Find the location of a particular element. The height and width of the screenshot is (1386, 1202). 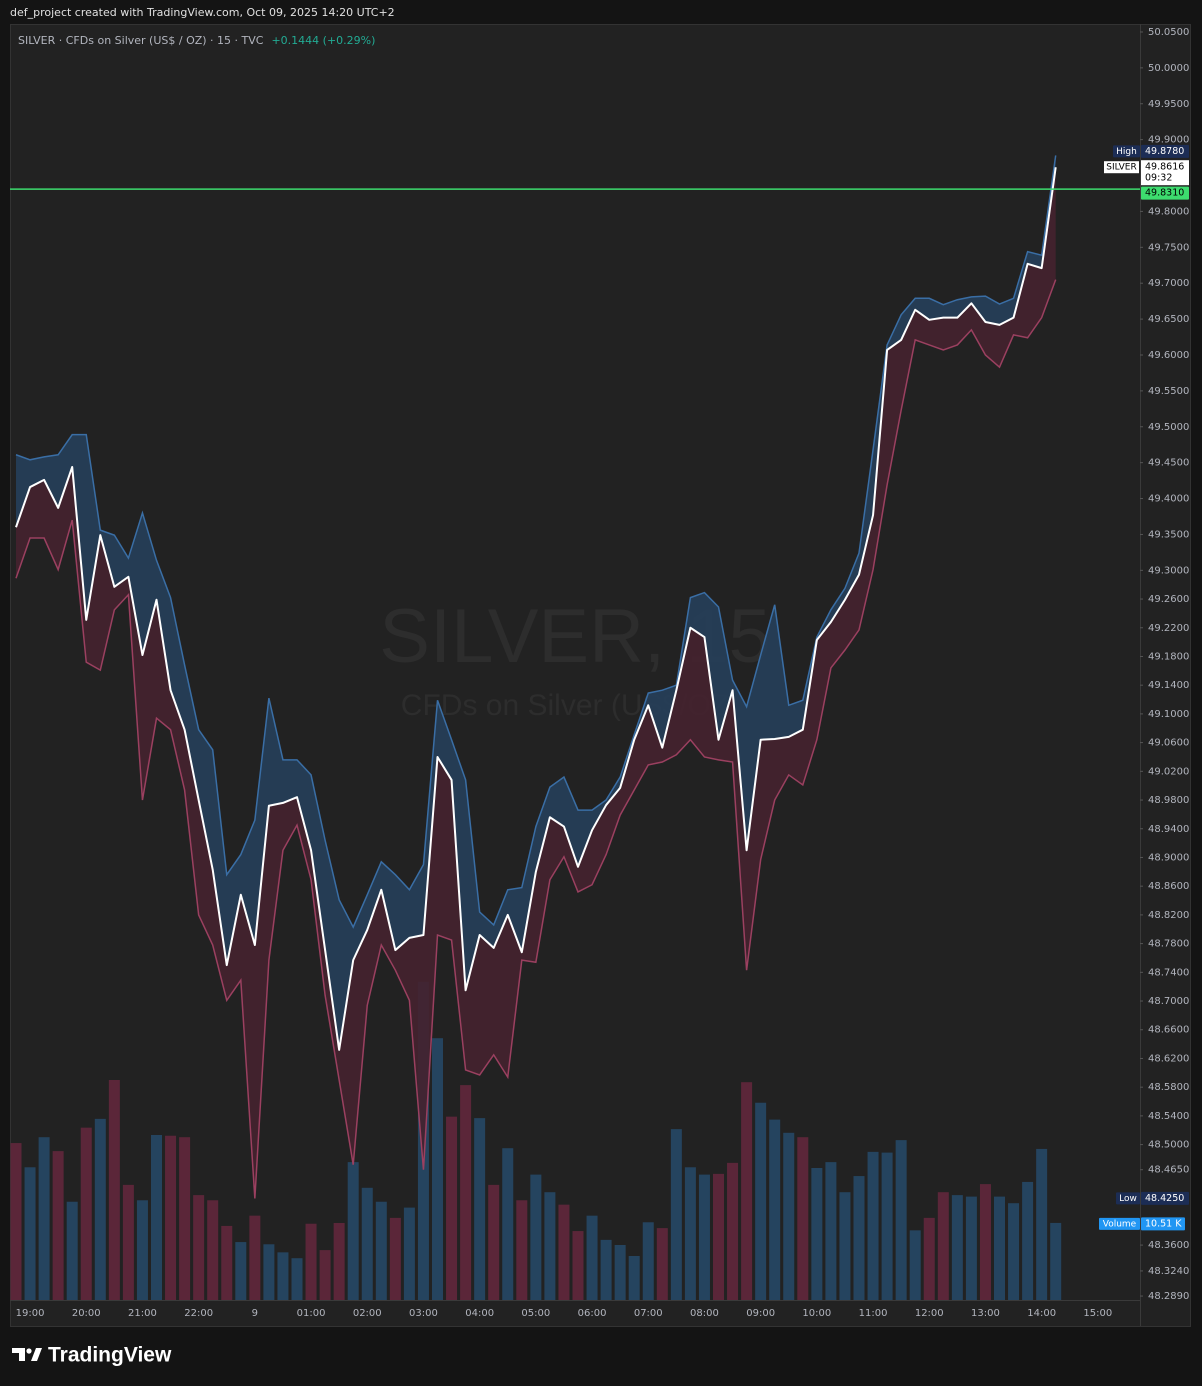

y-tick-label: 49.3000 is located at coordinates (1168, 570).